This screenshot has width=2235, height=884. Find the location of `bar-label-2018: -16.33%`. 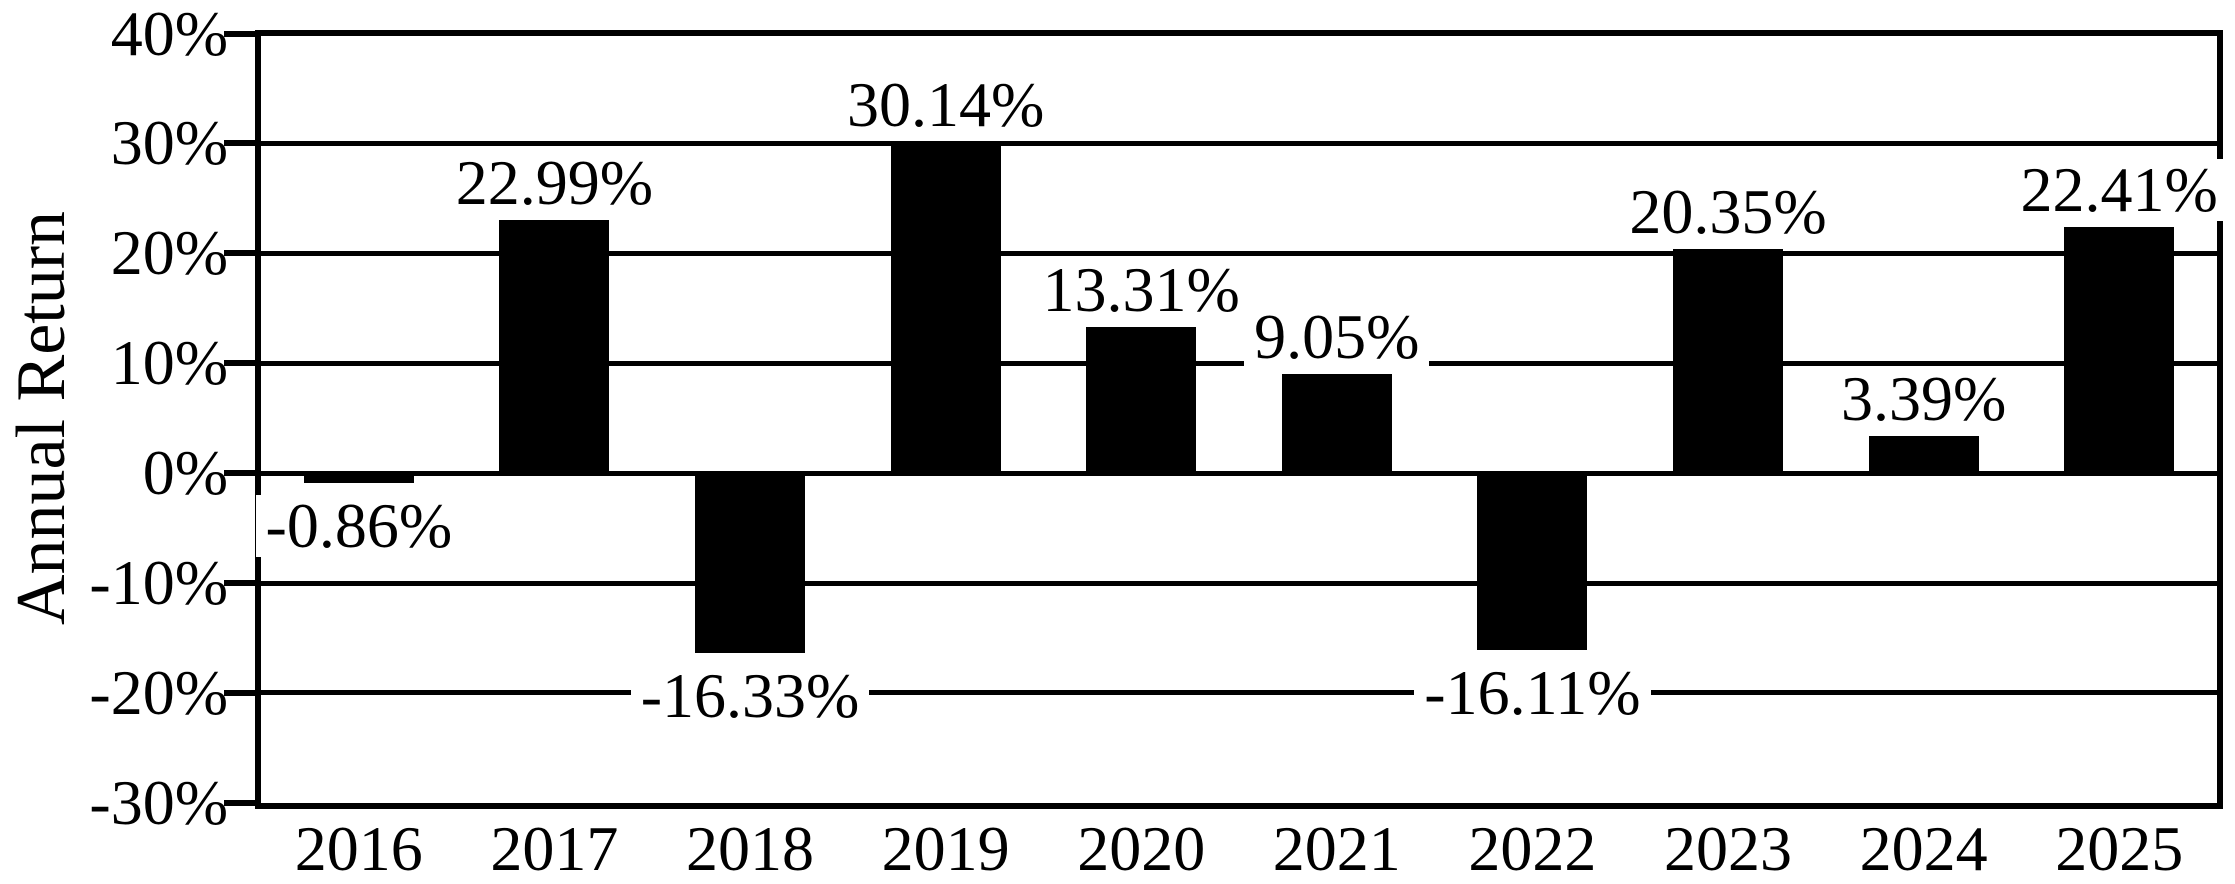

bar-label-2018: -16.33% is located at coordinates (750, 695).